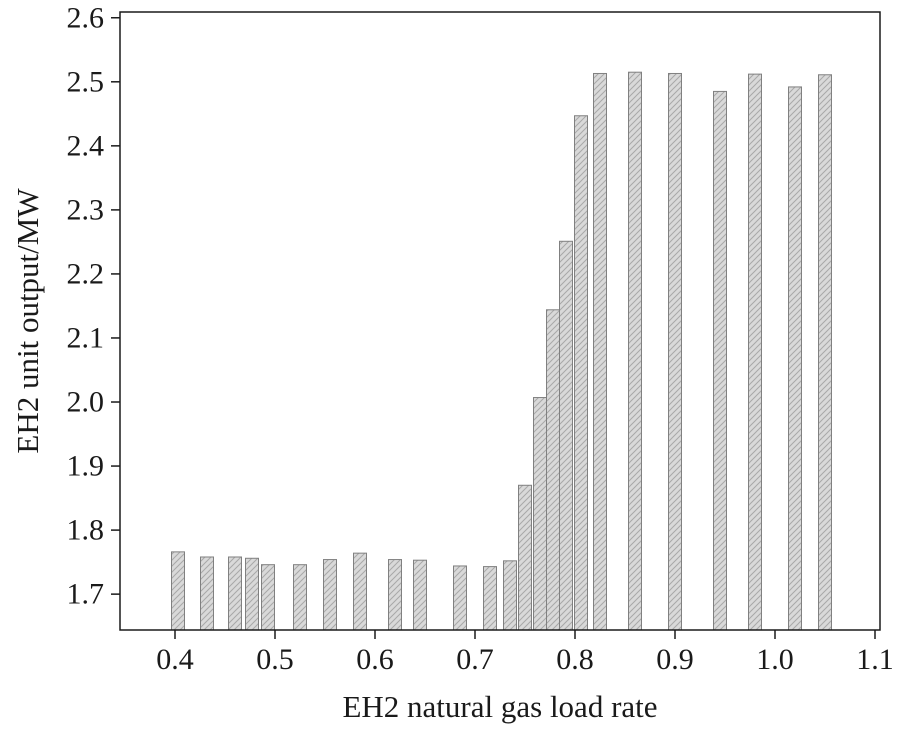 This screenshot has height=740, width=900. What do you see at coordinates (575, 659) in the screenshot?
I see `x-tick-label: 0.8` at bounding box center [575, 659].